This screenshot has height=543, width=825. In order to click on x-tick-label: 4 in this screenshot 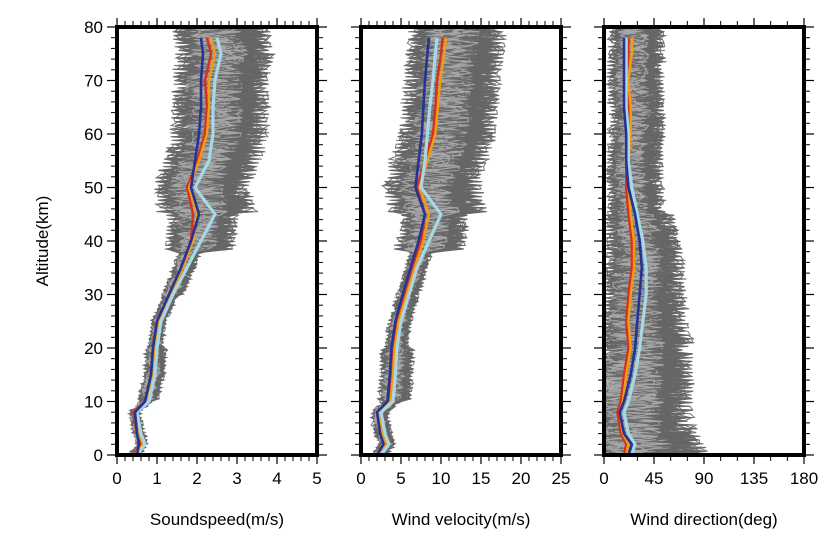, I will do `click(276, 478)`.